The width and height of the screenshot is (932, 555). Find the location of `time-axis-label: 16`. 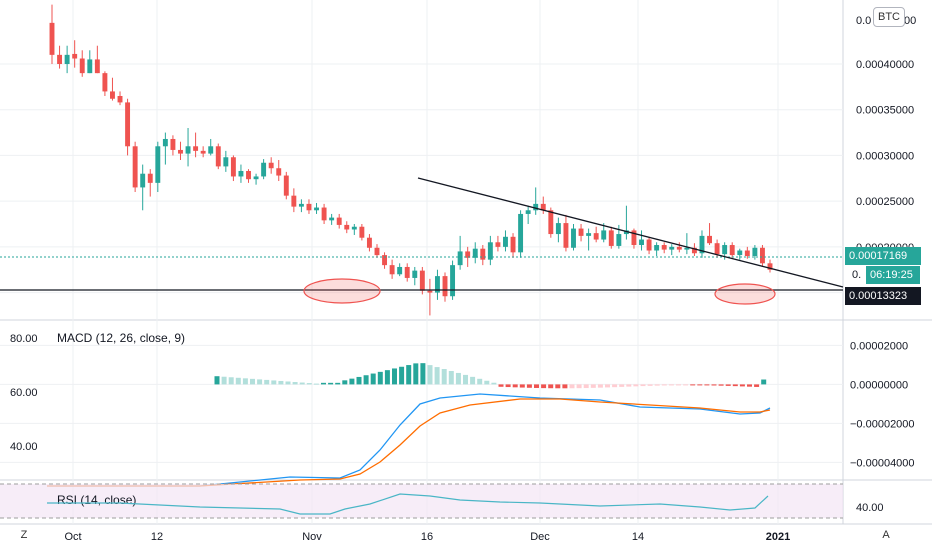

time-axis-label: 16 is located at coordinates (427, 537).